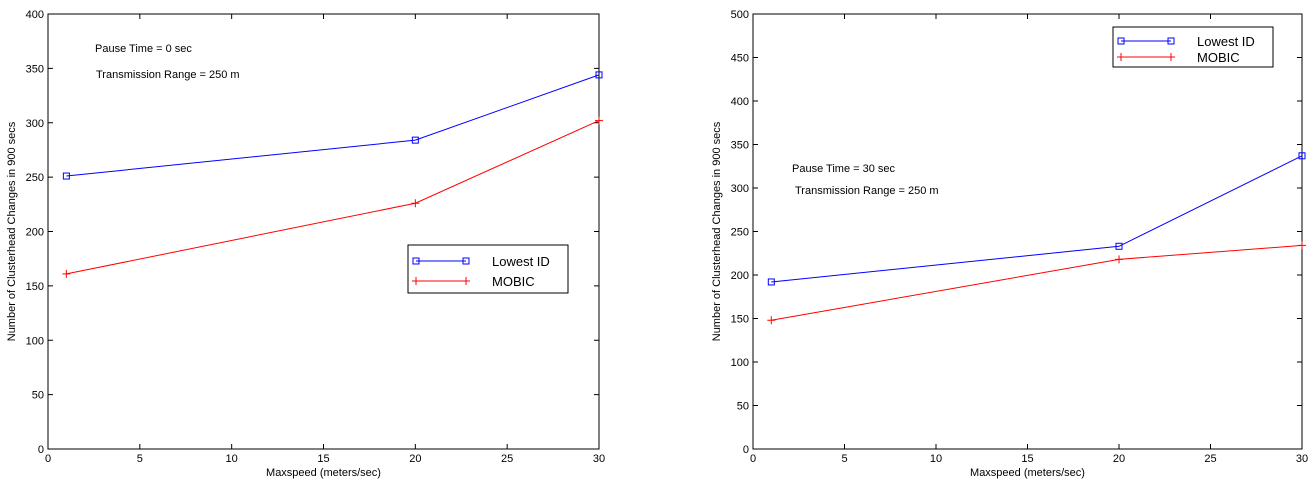 The width and height of the screenshot is (1312, 481). What do you see at coordinates (844, 169) in the screenshot?
I see `annotation: Pause Time = 30 sec` at bounding box center [844, 169].